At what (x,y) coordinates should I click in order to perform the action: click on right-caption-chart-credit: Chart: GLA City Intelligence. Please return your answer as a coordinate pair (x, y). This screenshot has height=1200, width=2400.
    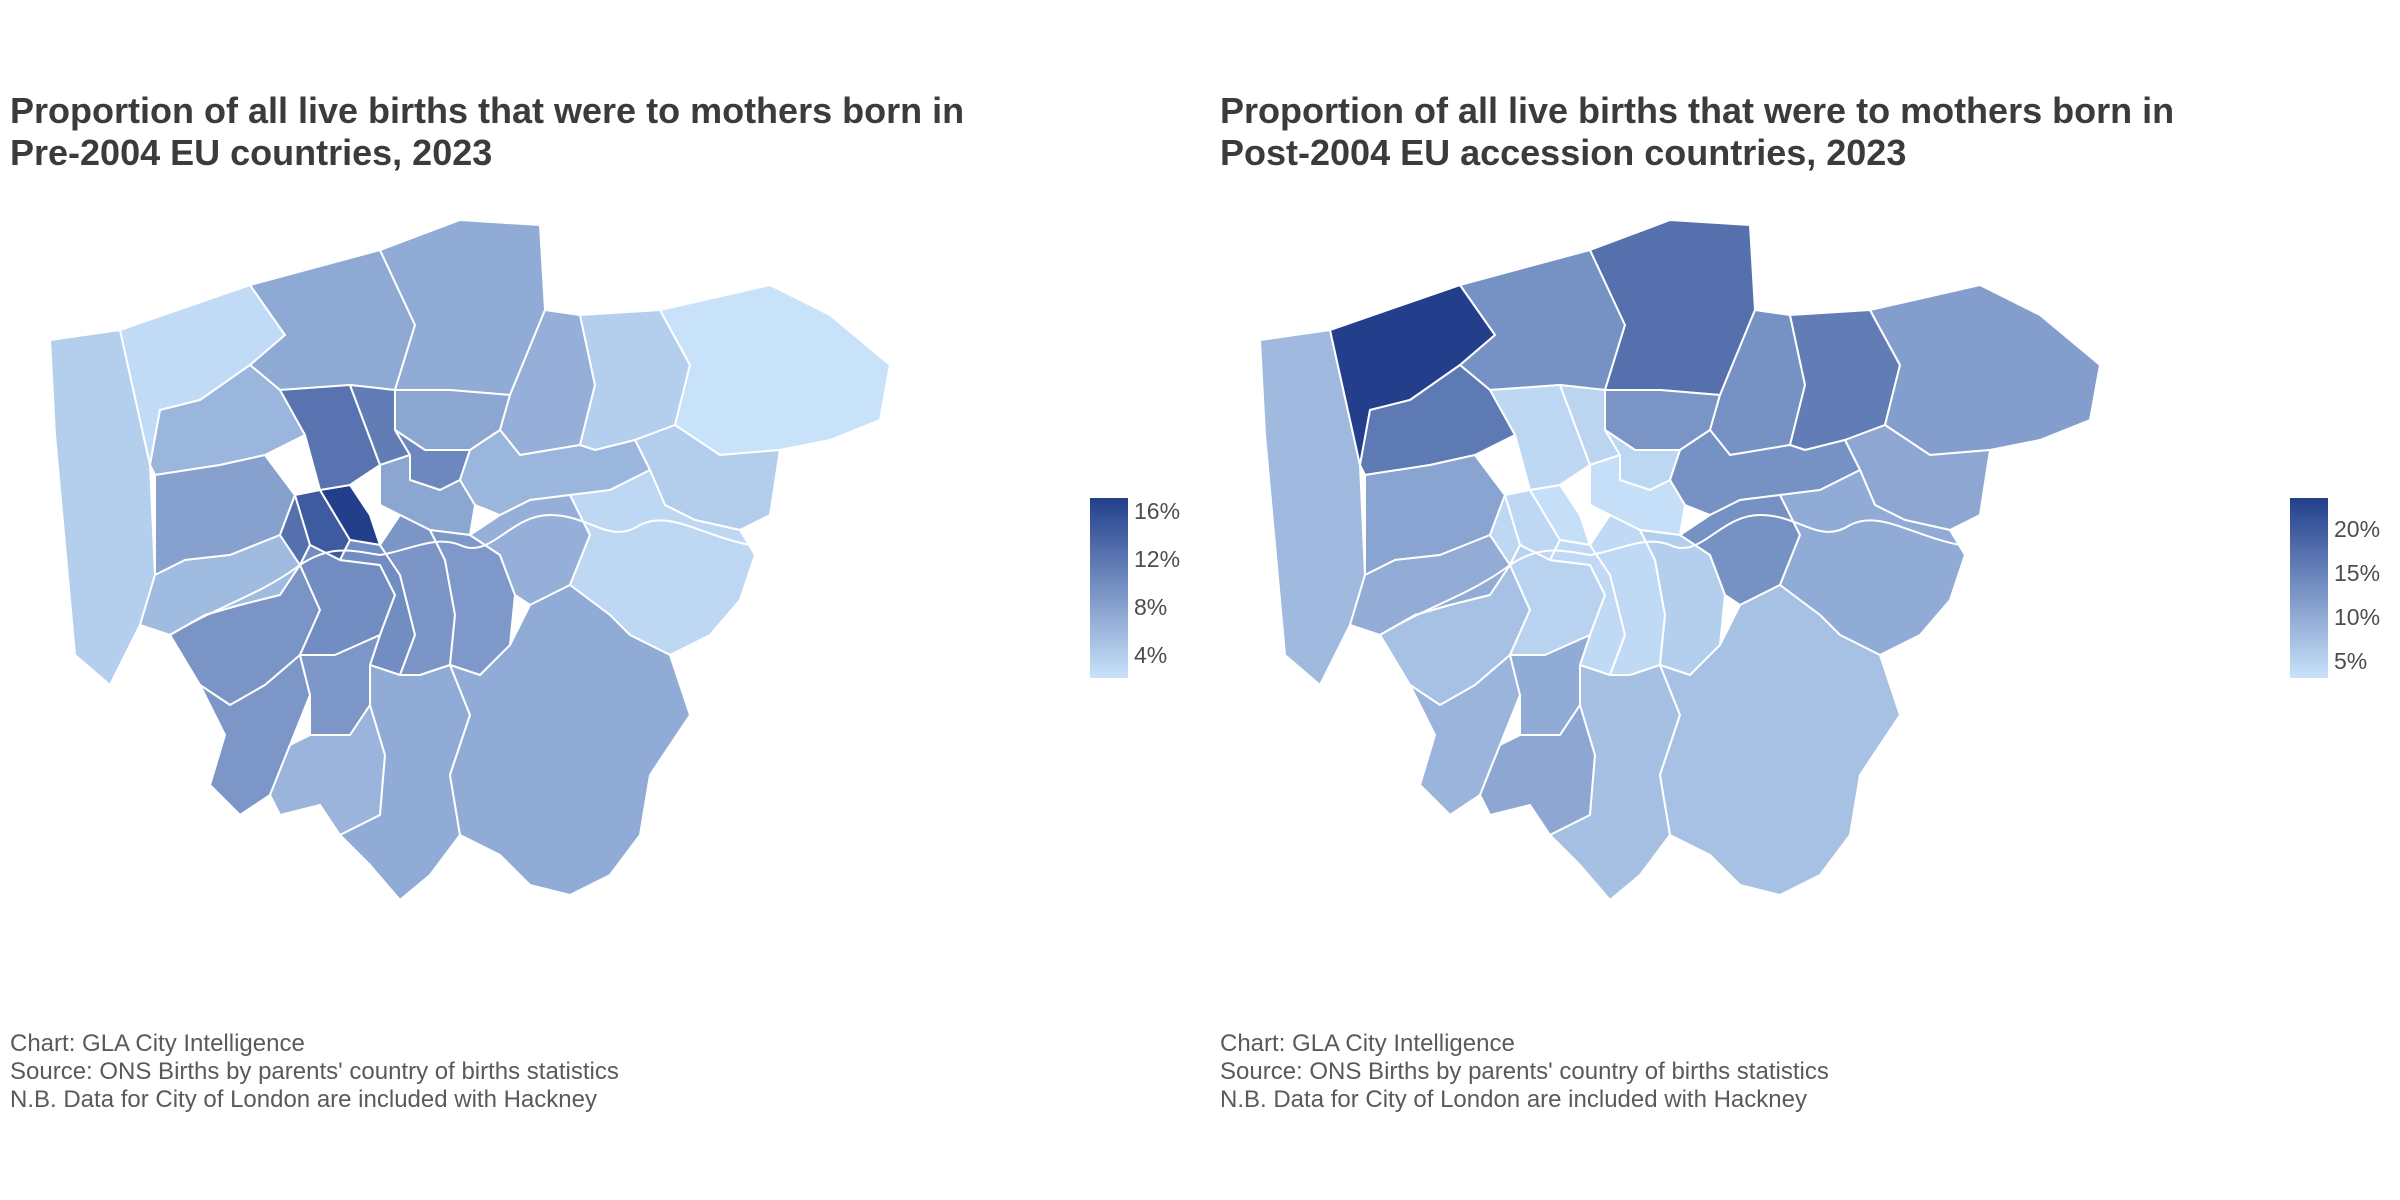
    Looking at the image, I should click on (1367, 1043).